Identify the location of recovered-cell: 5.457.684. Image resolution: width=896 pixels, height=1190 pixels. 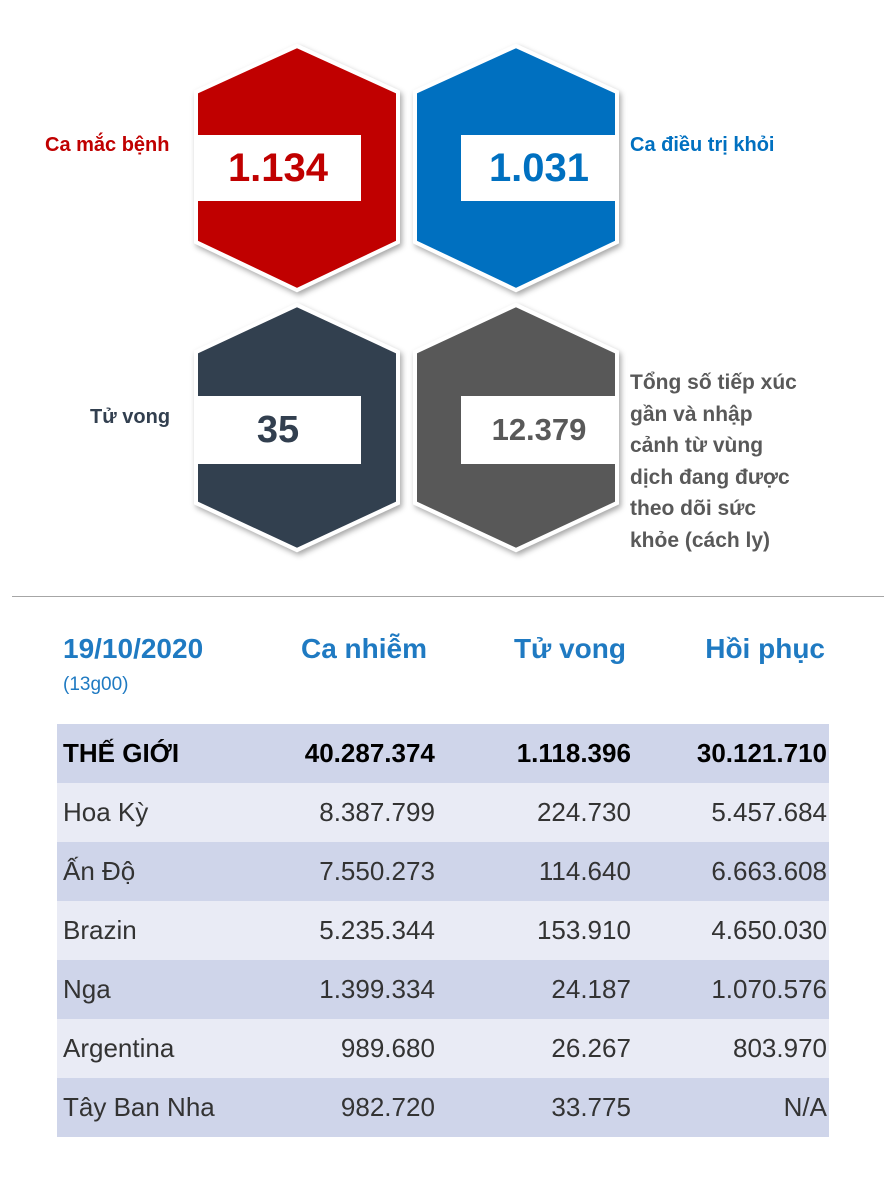
(729, 812).